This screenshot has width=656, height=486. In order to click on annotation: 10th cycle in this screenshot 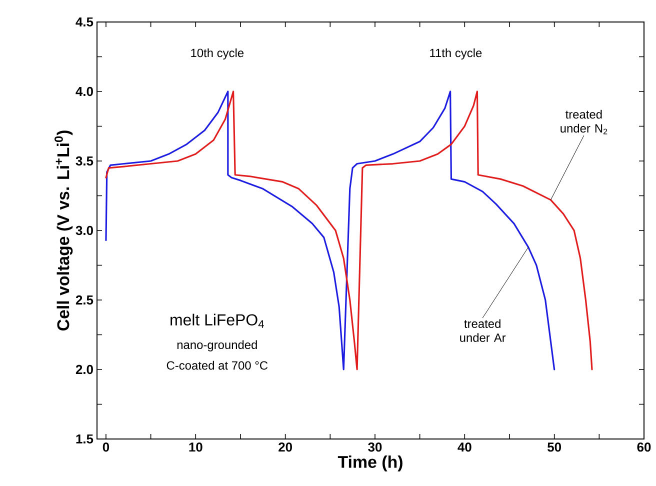, I will do `click(217, 54)`.